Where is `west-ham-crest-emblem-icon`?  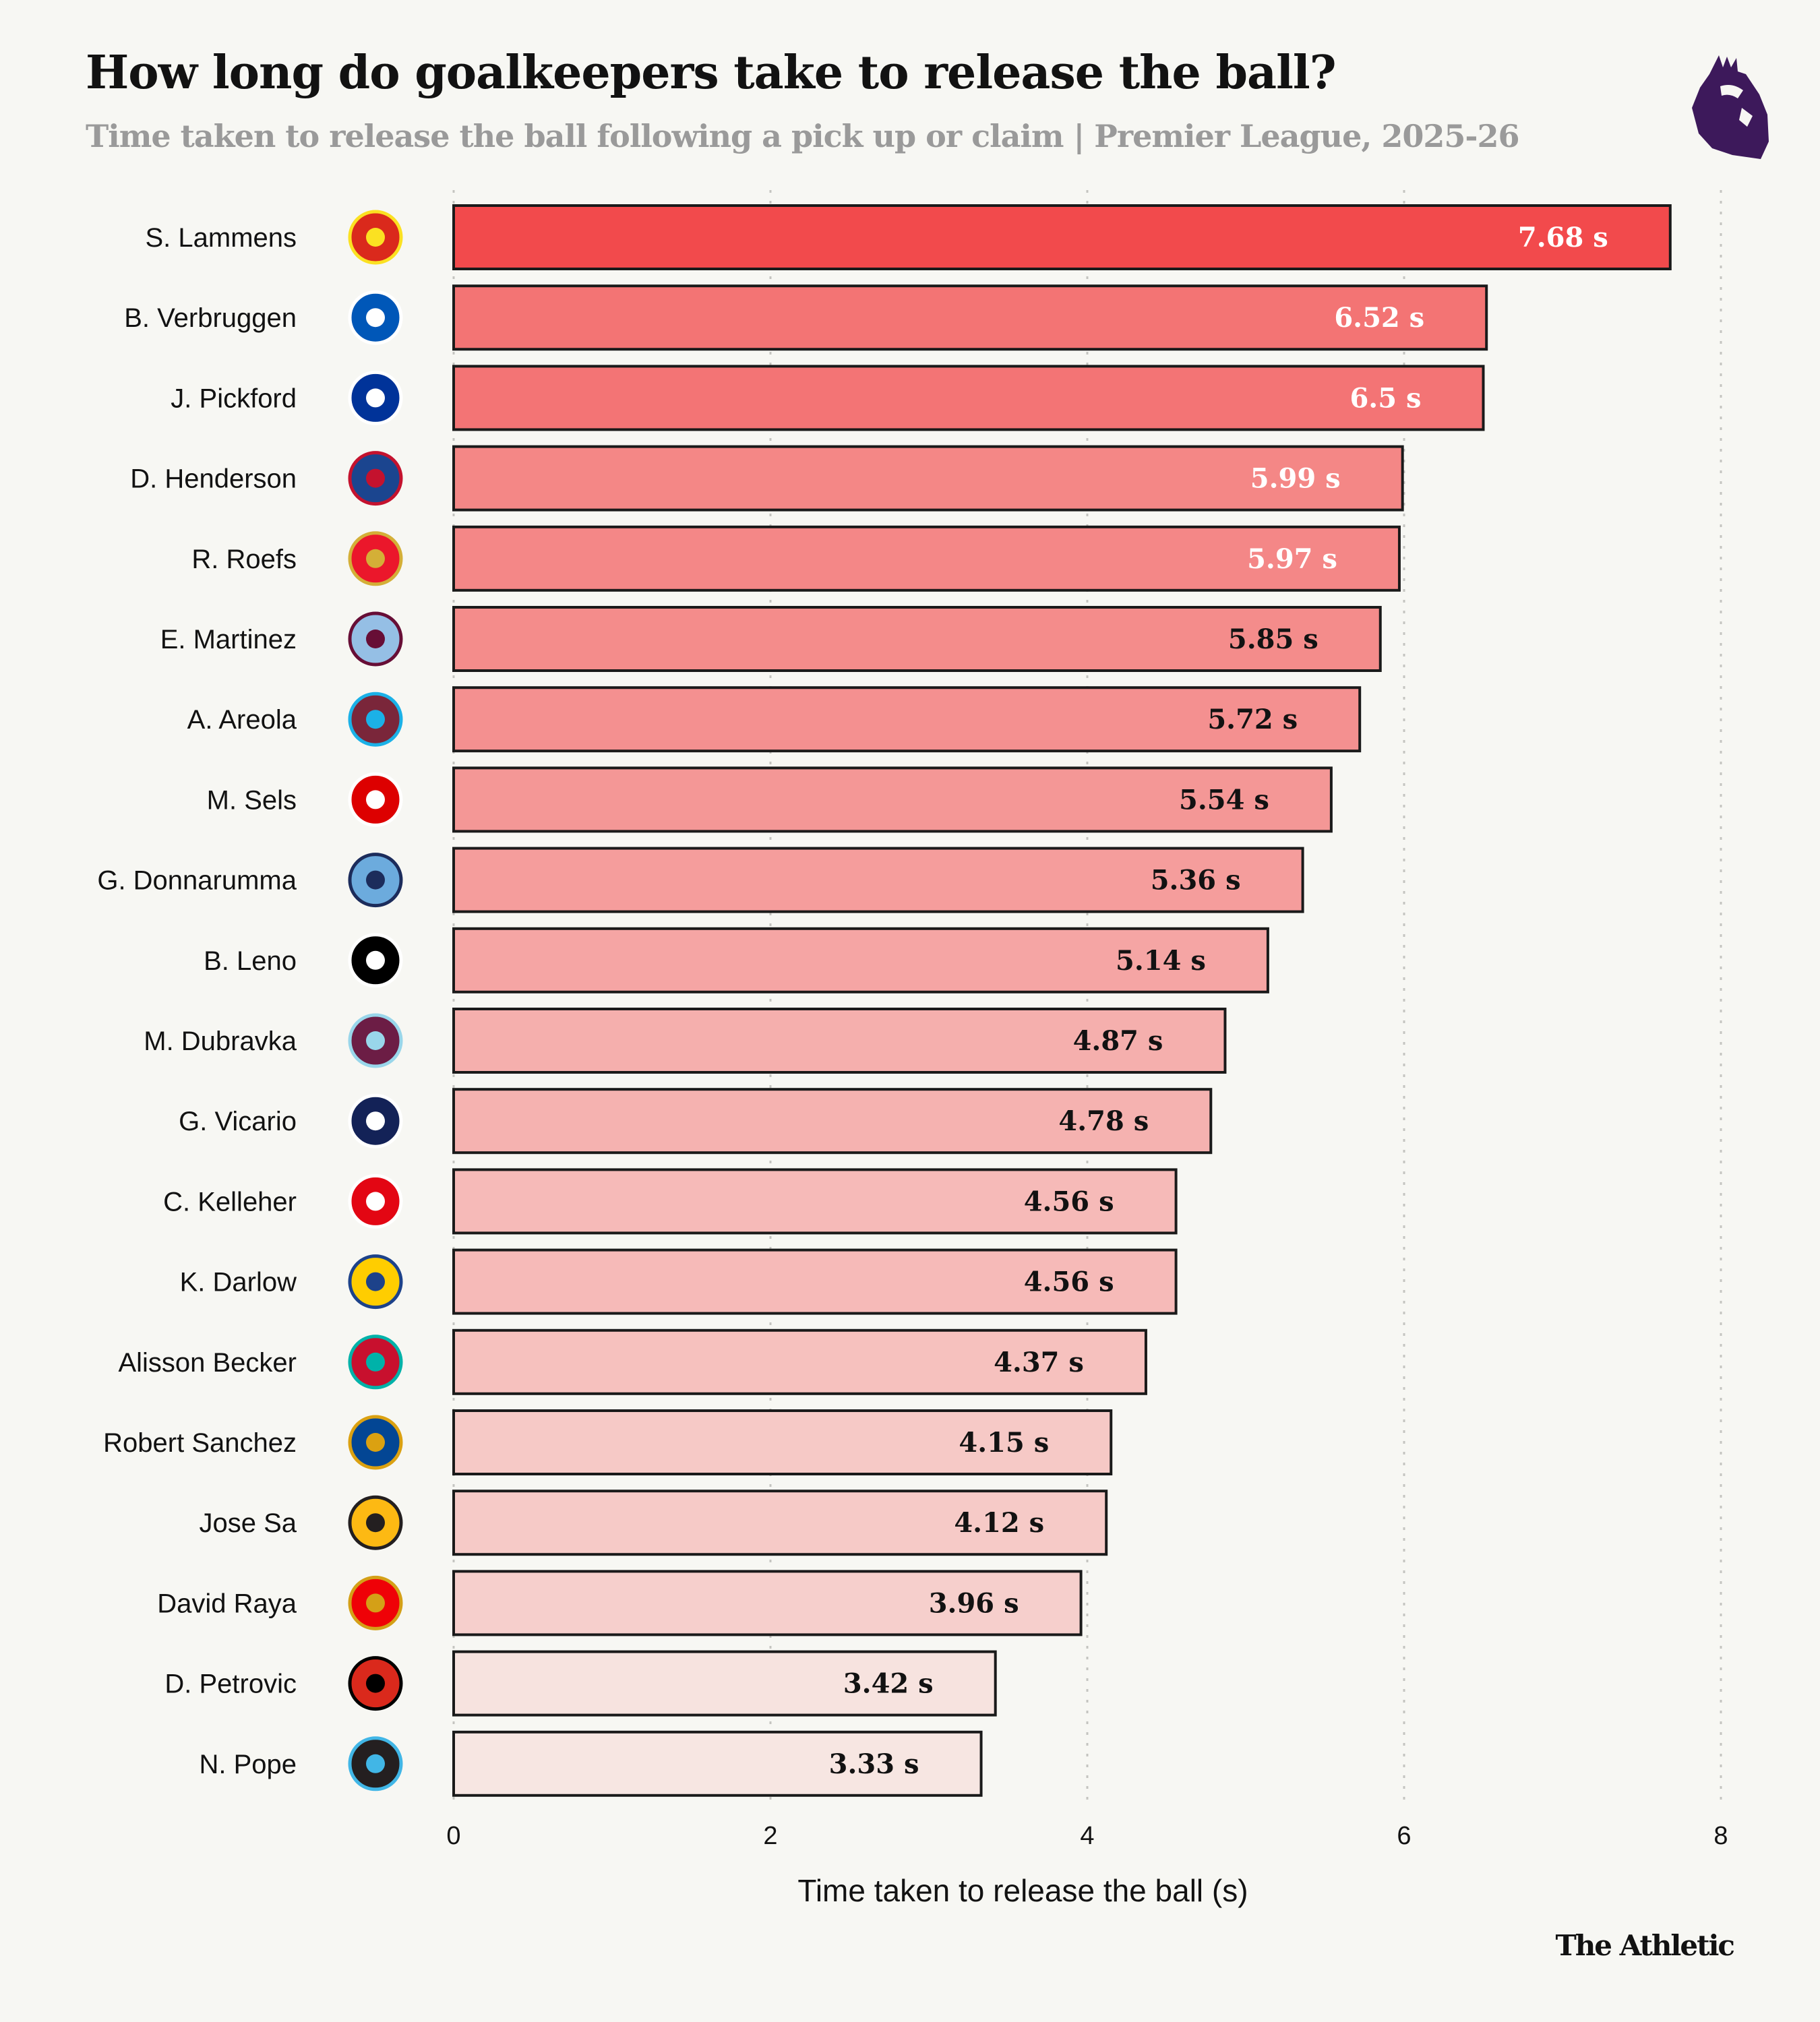 west-ham-crest-emblem-icon is located at coordinates (375, 719).